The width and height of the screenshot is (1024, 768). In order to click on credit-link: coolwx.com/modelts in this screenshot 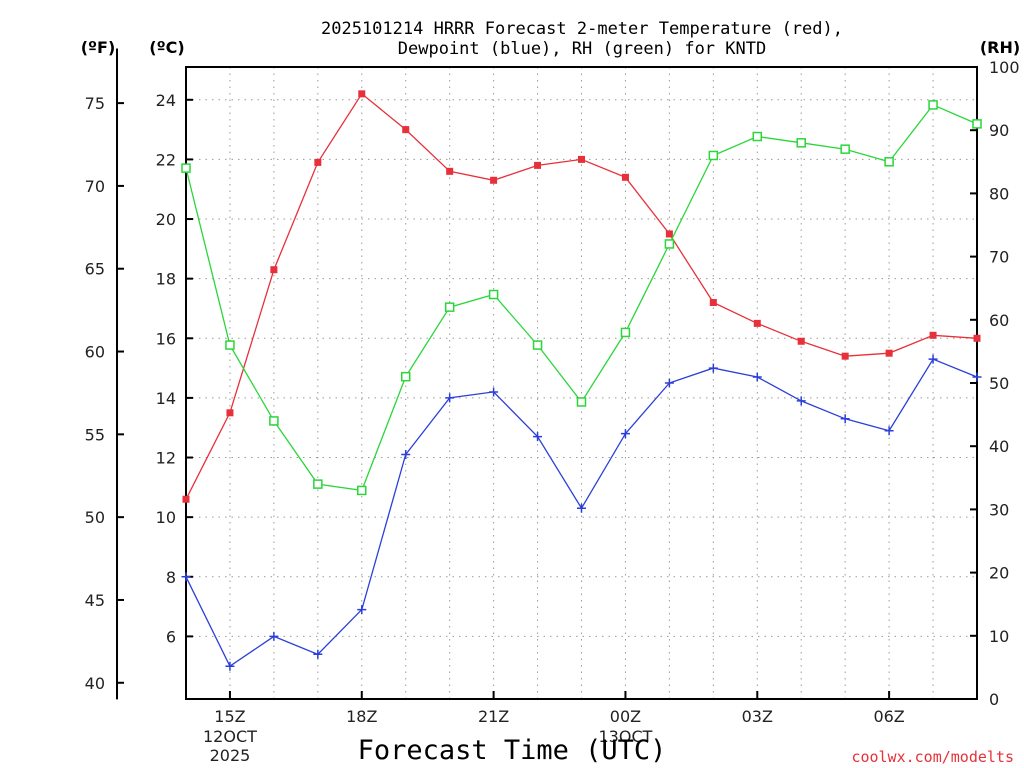, I will do `click(932, 757)`.